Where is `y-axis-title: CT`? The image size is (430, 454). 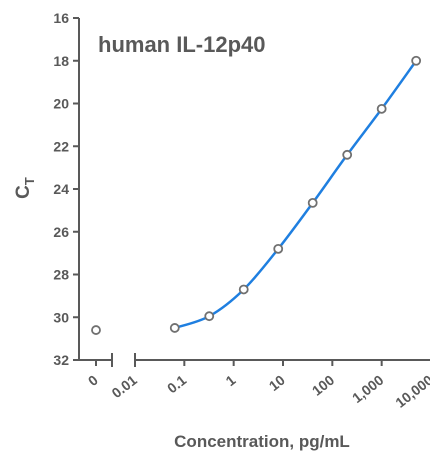 y-axis-title: CT is located at coordinates (25, 188).